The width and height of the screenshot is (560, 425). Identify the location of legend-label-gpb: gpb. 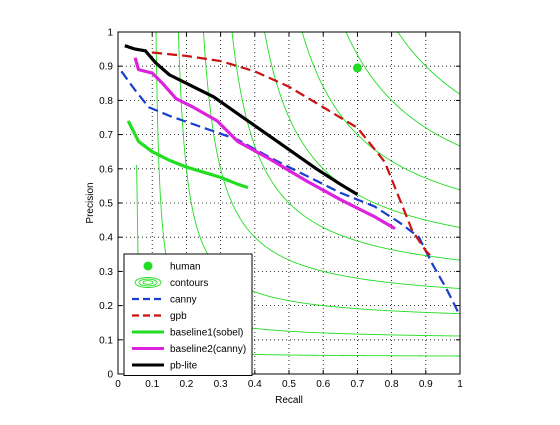
(178, 316).